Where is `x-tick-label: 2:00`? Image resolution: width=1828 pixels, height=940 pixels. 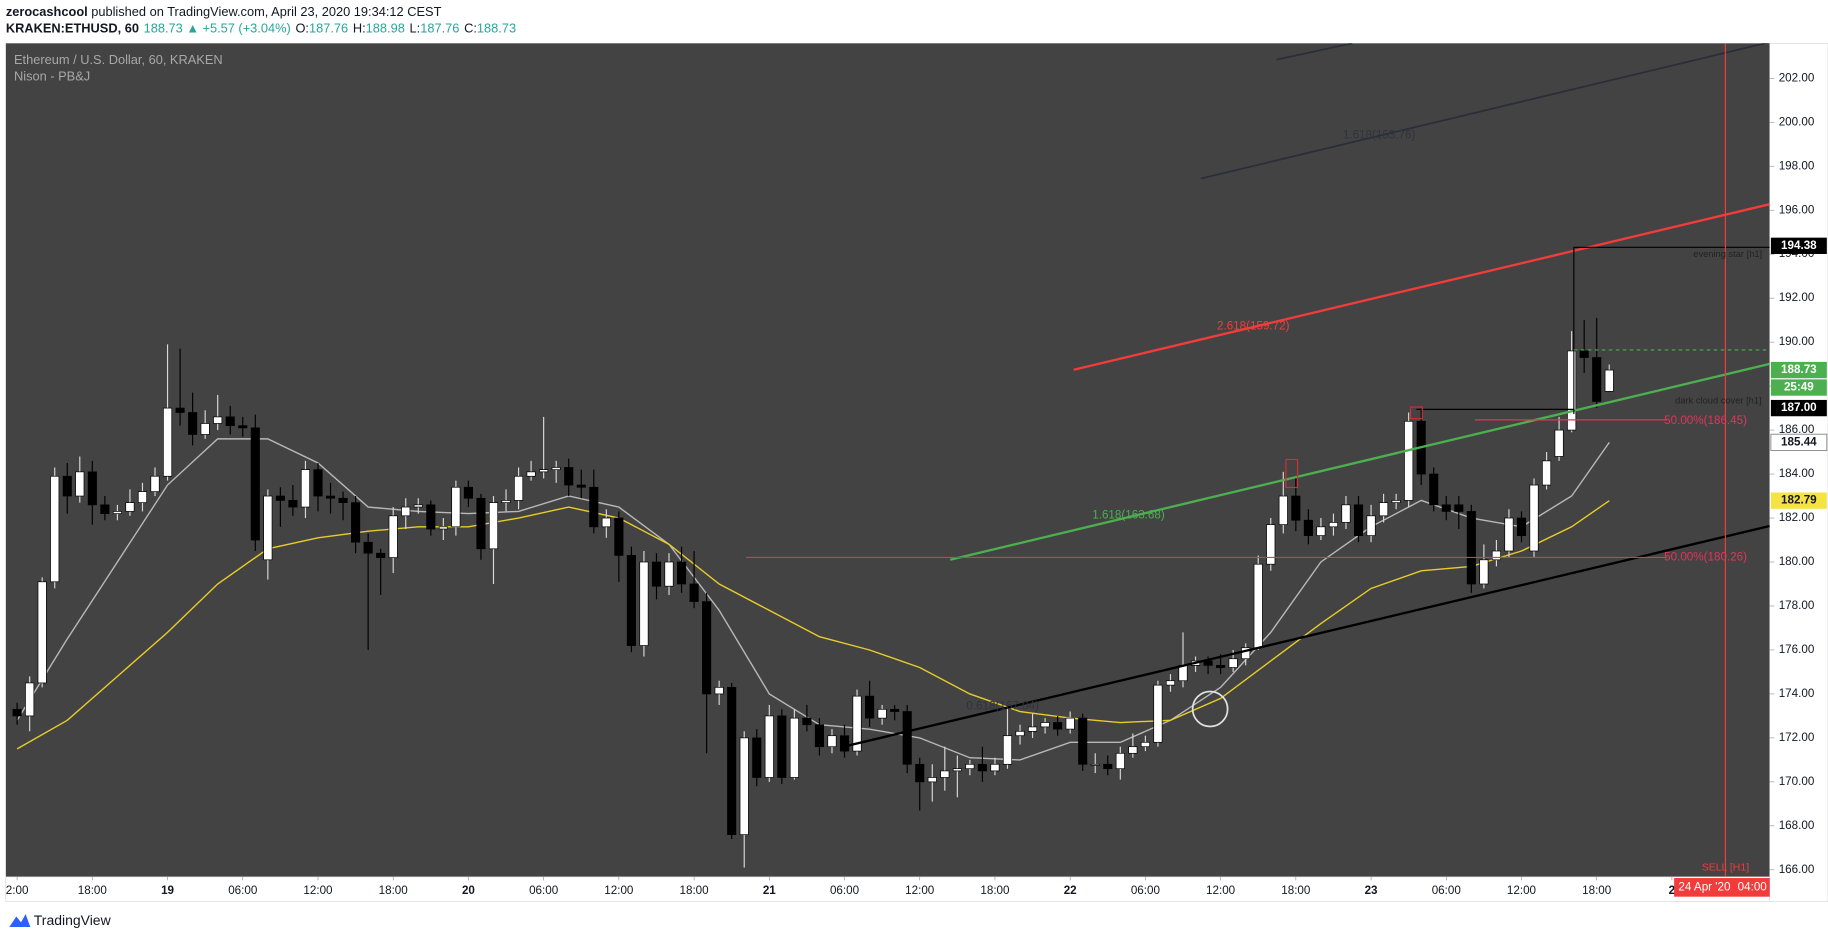 x-tick-label: 2:00 is located at coordinates (17, 890).